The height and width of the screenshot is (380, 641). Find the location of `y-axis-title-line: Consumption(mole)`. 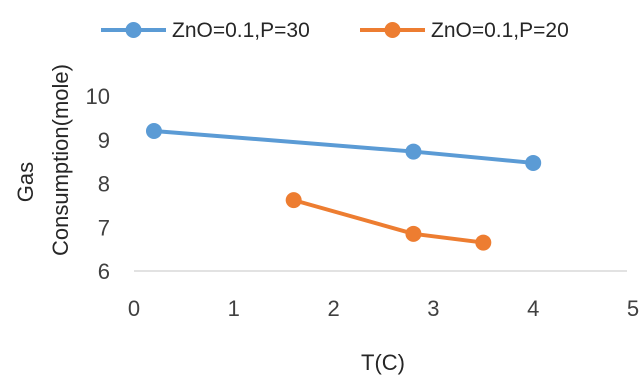

y-axis-title-line: Consumption(mole) is located at coordinates (60, 160).